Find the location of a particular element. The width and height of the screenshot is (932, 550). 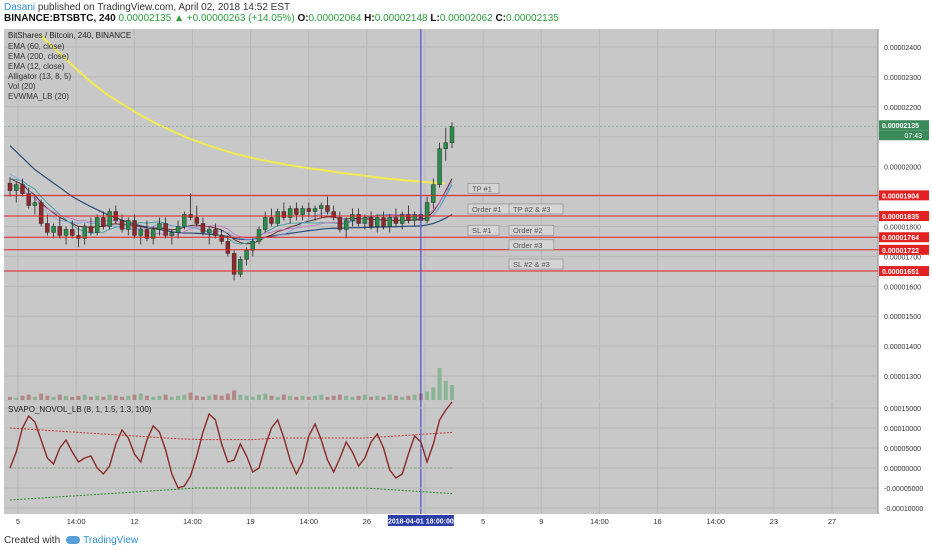

price-tick-label: 0.00001800 is located at coordinates (902, 227).